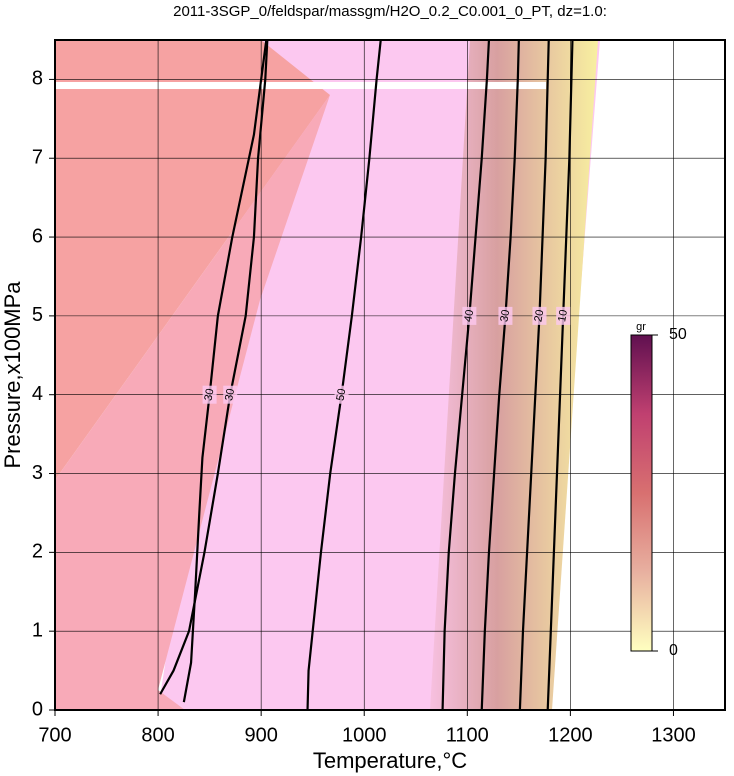 Image resolution: width=734 pixels, height=776 pixels. What do you see at coordinates (12, 375) in the screenshot?
I see `y-axis-label: Pressure,x100MPa` at bounding box center [12, 375].